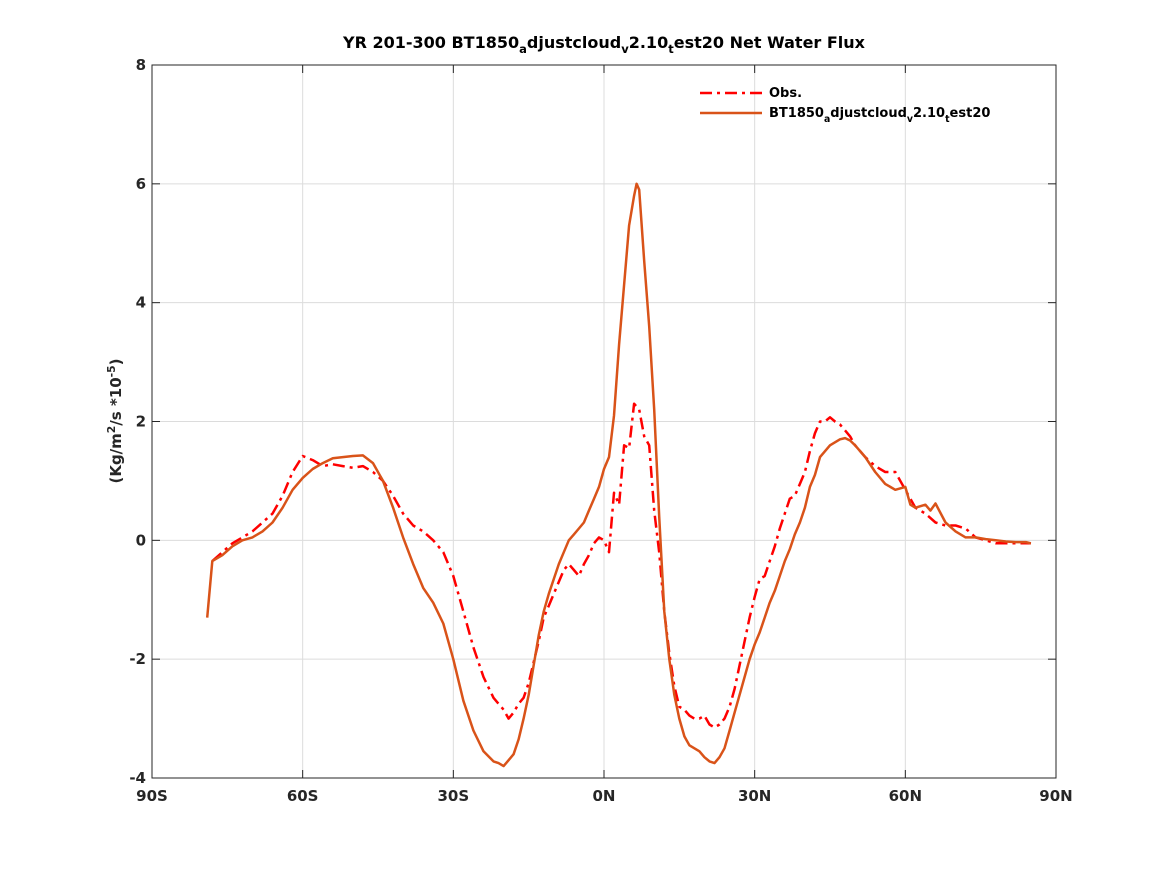  Describe the element at coordinates (879, 115) in the screenshot. I see `legend-label-model: BT1850adjustcloudv2.10test20` at that location.